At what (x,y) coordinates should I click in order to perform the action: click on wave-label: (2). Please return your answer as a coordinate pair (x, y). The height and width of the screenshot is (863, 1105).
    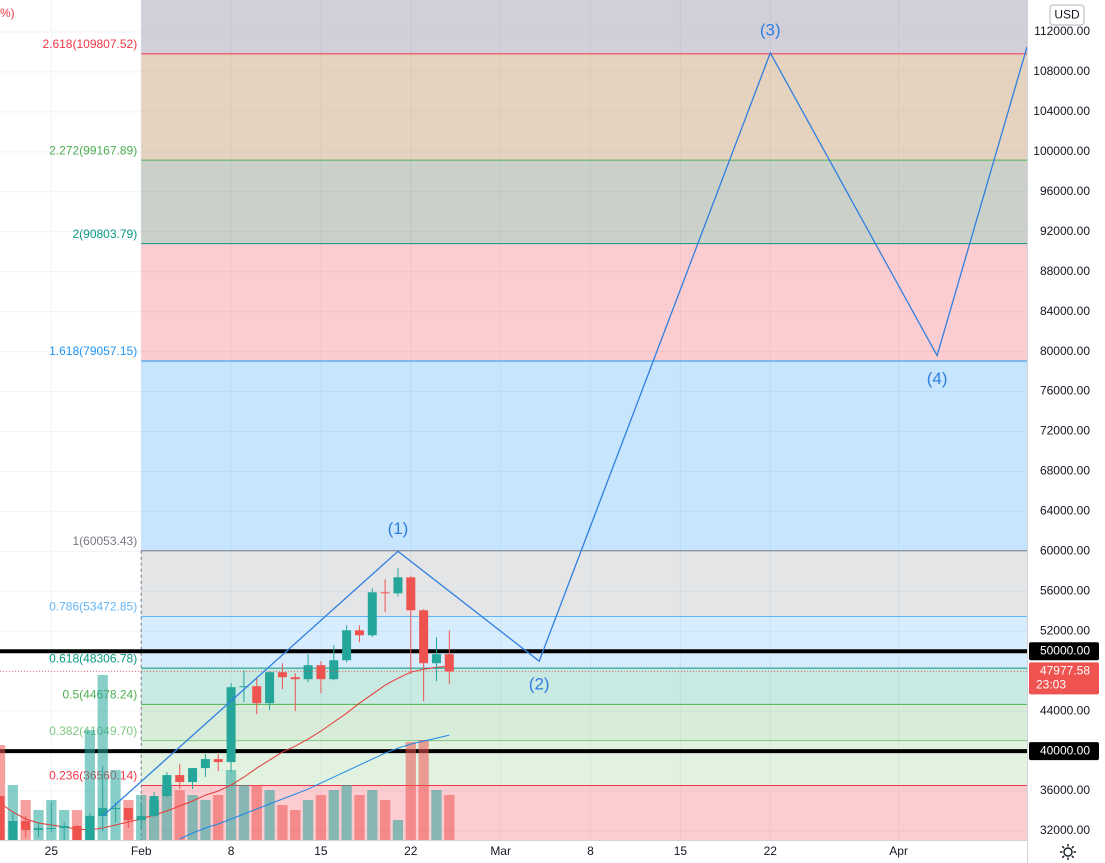
    Looking at the image, I should click on (539, 684).